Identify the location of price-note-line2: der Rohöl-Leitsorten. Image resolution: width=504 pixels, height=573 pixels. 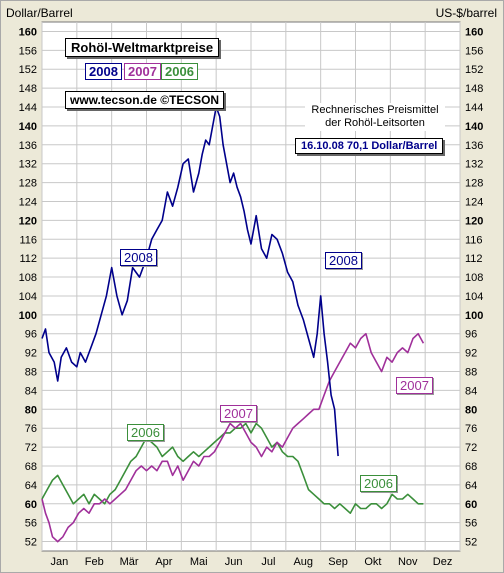
(375, 123).